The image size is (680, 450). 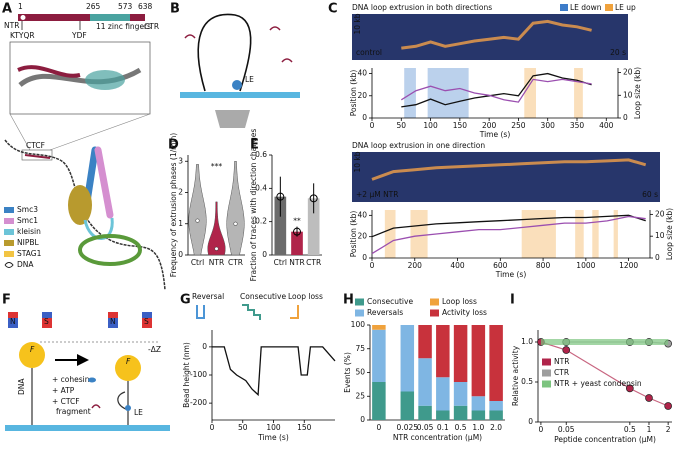 What do you see at coordinates (296, 262) in the screenshot?
I see `category-label: NTR` at bounding box center [296, 262].